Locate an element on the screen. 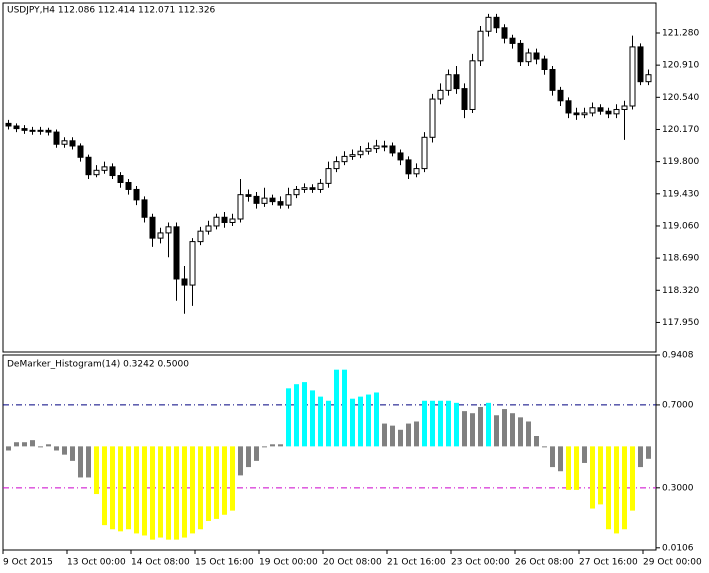 This screenshot has width=709, height=573. x-tick-label: 14 Oct 08:00 is located at coordinates (160, 563).